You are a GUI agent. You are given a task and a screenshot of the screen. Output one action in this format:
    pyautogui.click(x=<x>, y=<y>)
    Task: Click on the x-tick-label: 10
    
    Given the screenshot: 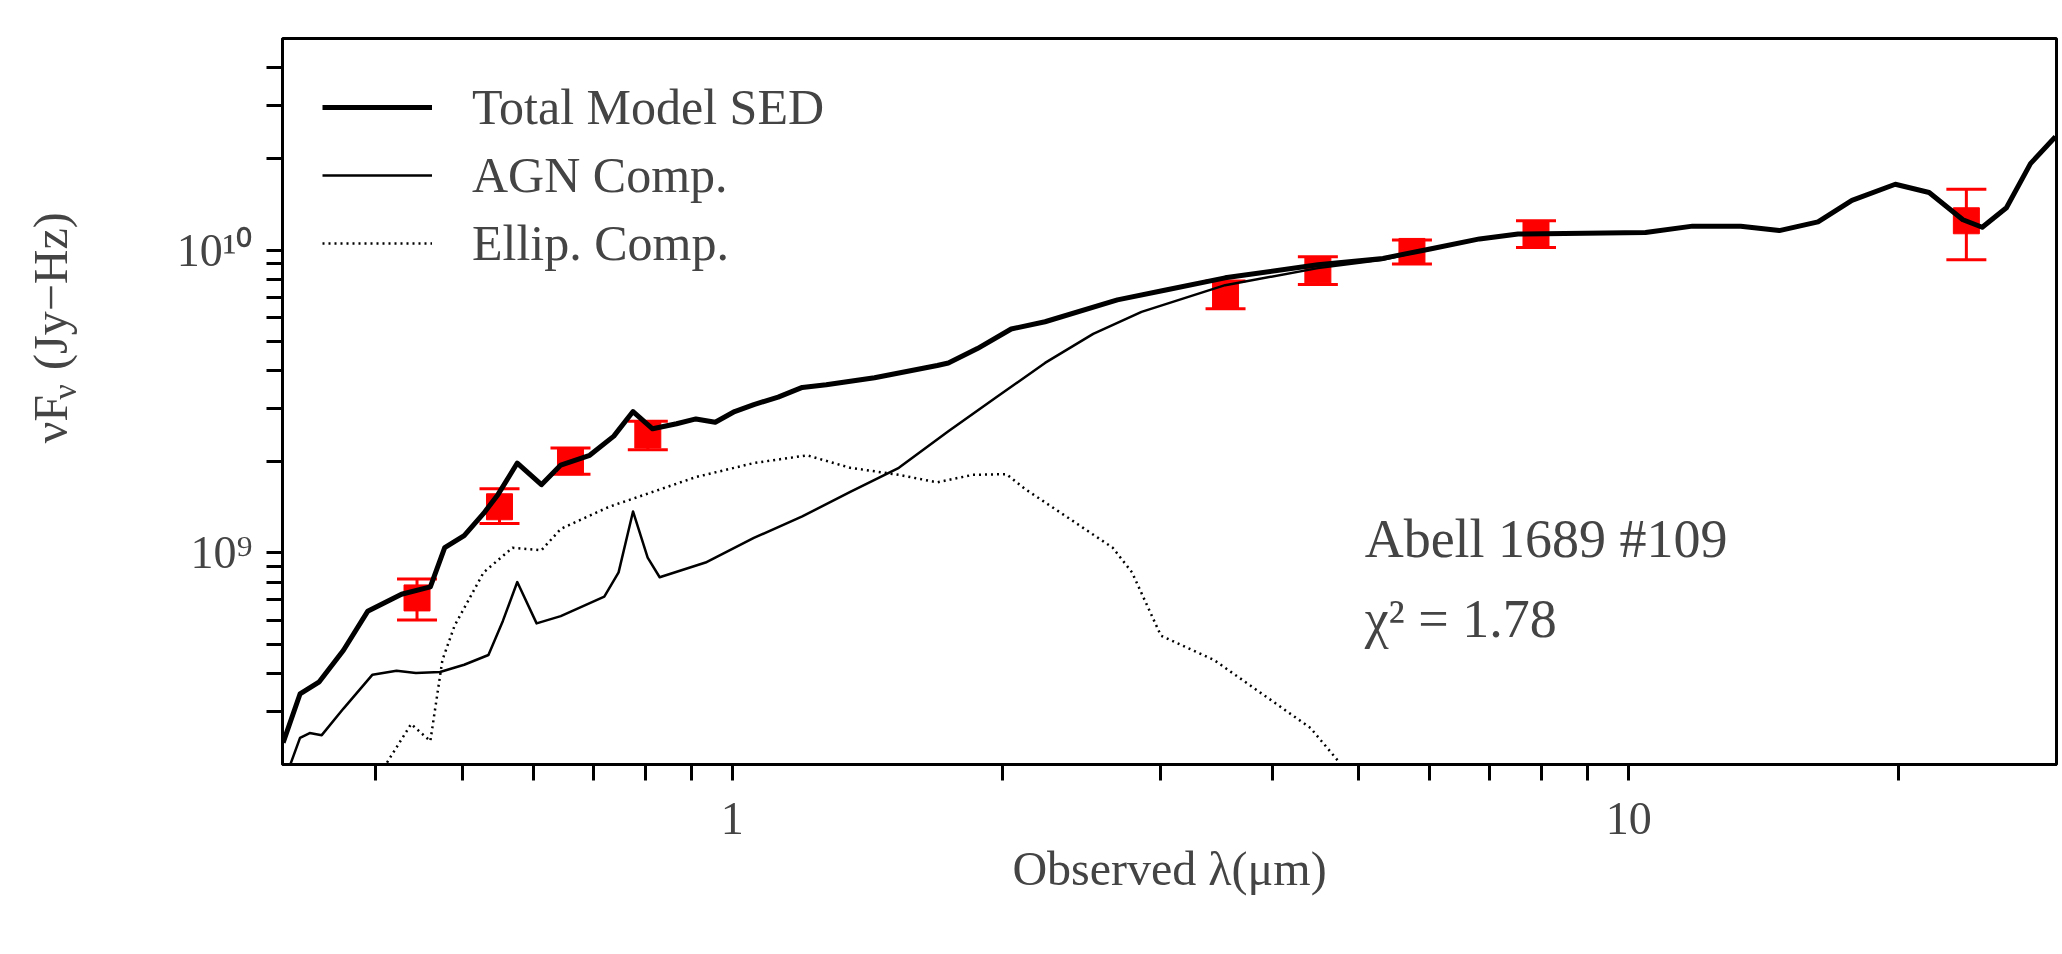 What is the action you would take?
    pyautogui.click(x=1628, y=818)
    